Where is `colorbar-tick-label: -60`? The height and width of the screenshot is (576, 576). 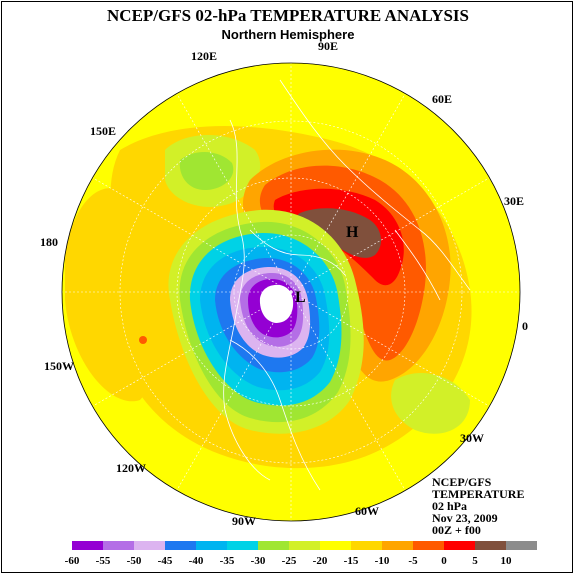 colorbar-tick-label: -60 is located at coordinates (72, 561).